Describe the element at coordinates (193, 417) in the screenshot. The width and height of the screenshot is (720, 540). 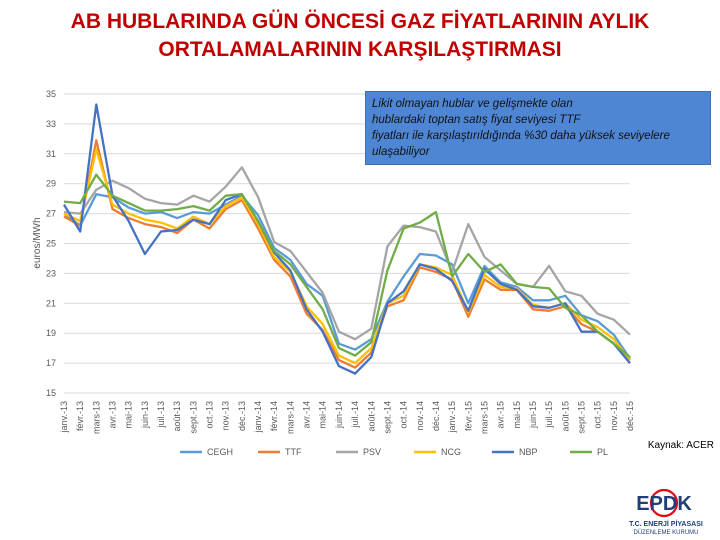
I see `x-tick-label: sept.-13` at that location.